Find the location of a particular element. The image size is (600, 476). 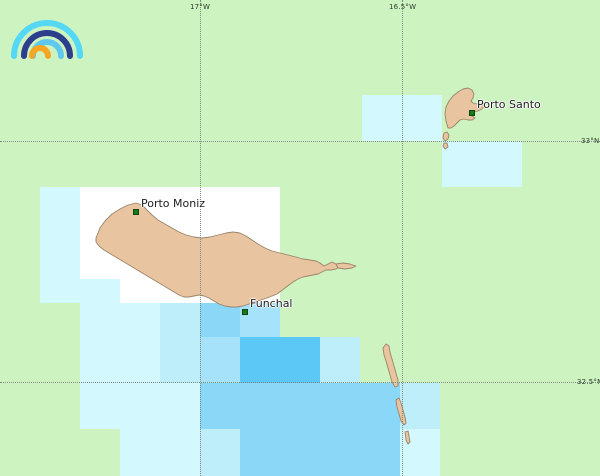

desertas-south is located at coordinates (407, 437).